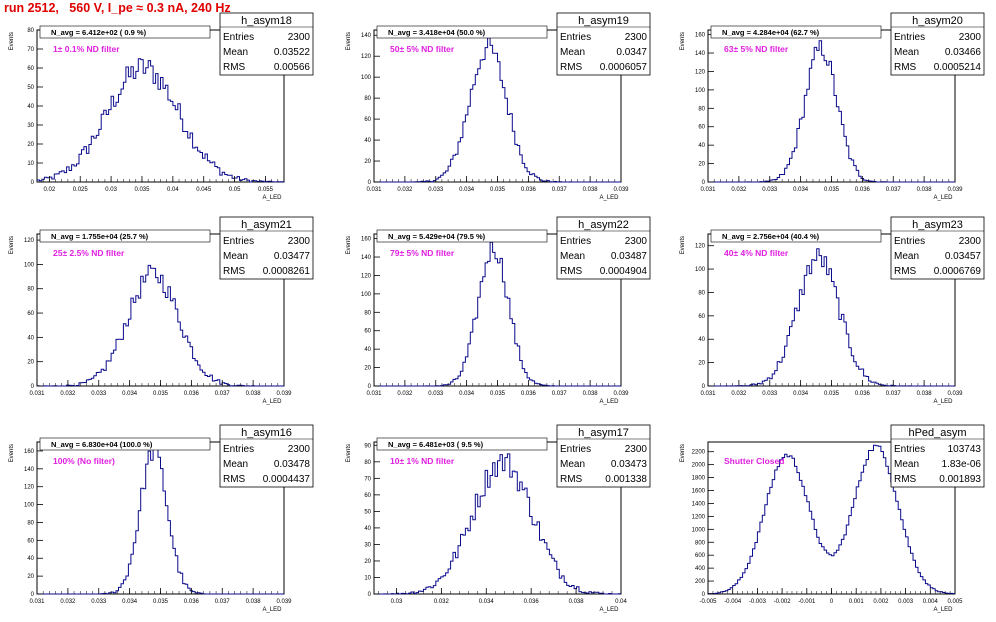 The image size is (996, 622). Describe the element at coordinates (937, 225) in the screenshot. I see `stats-title: h_asym23` at that location.